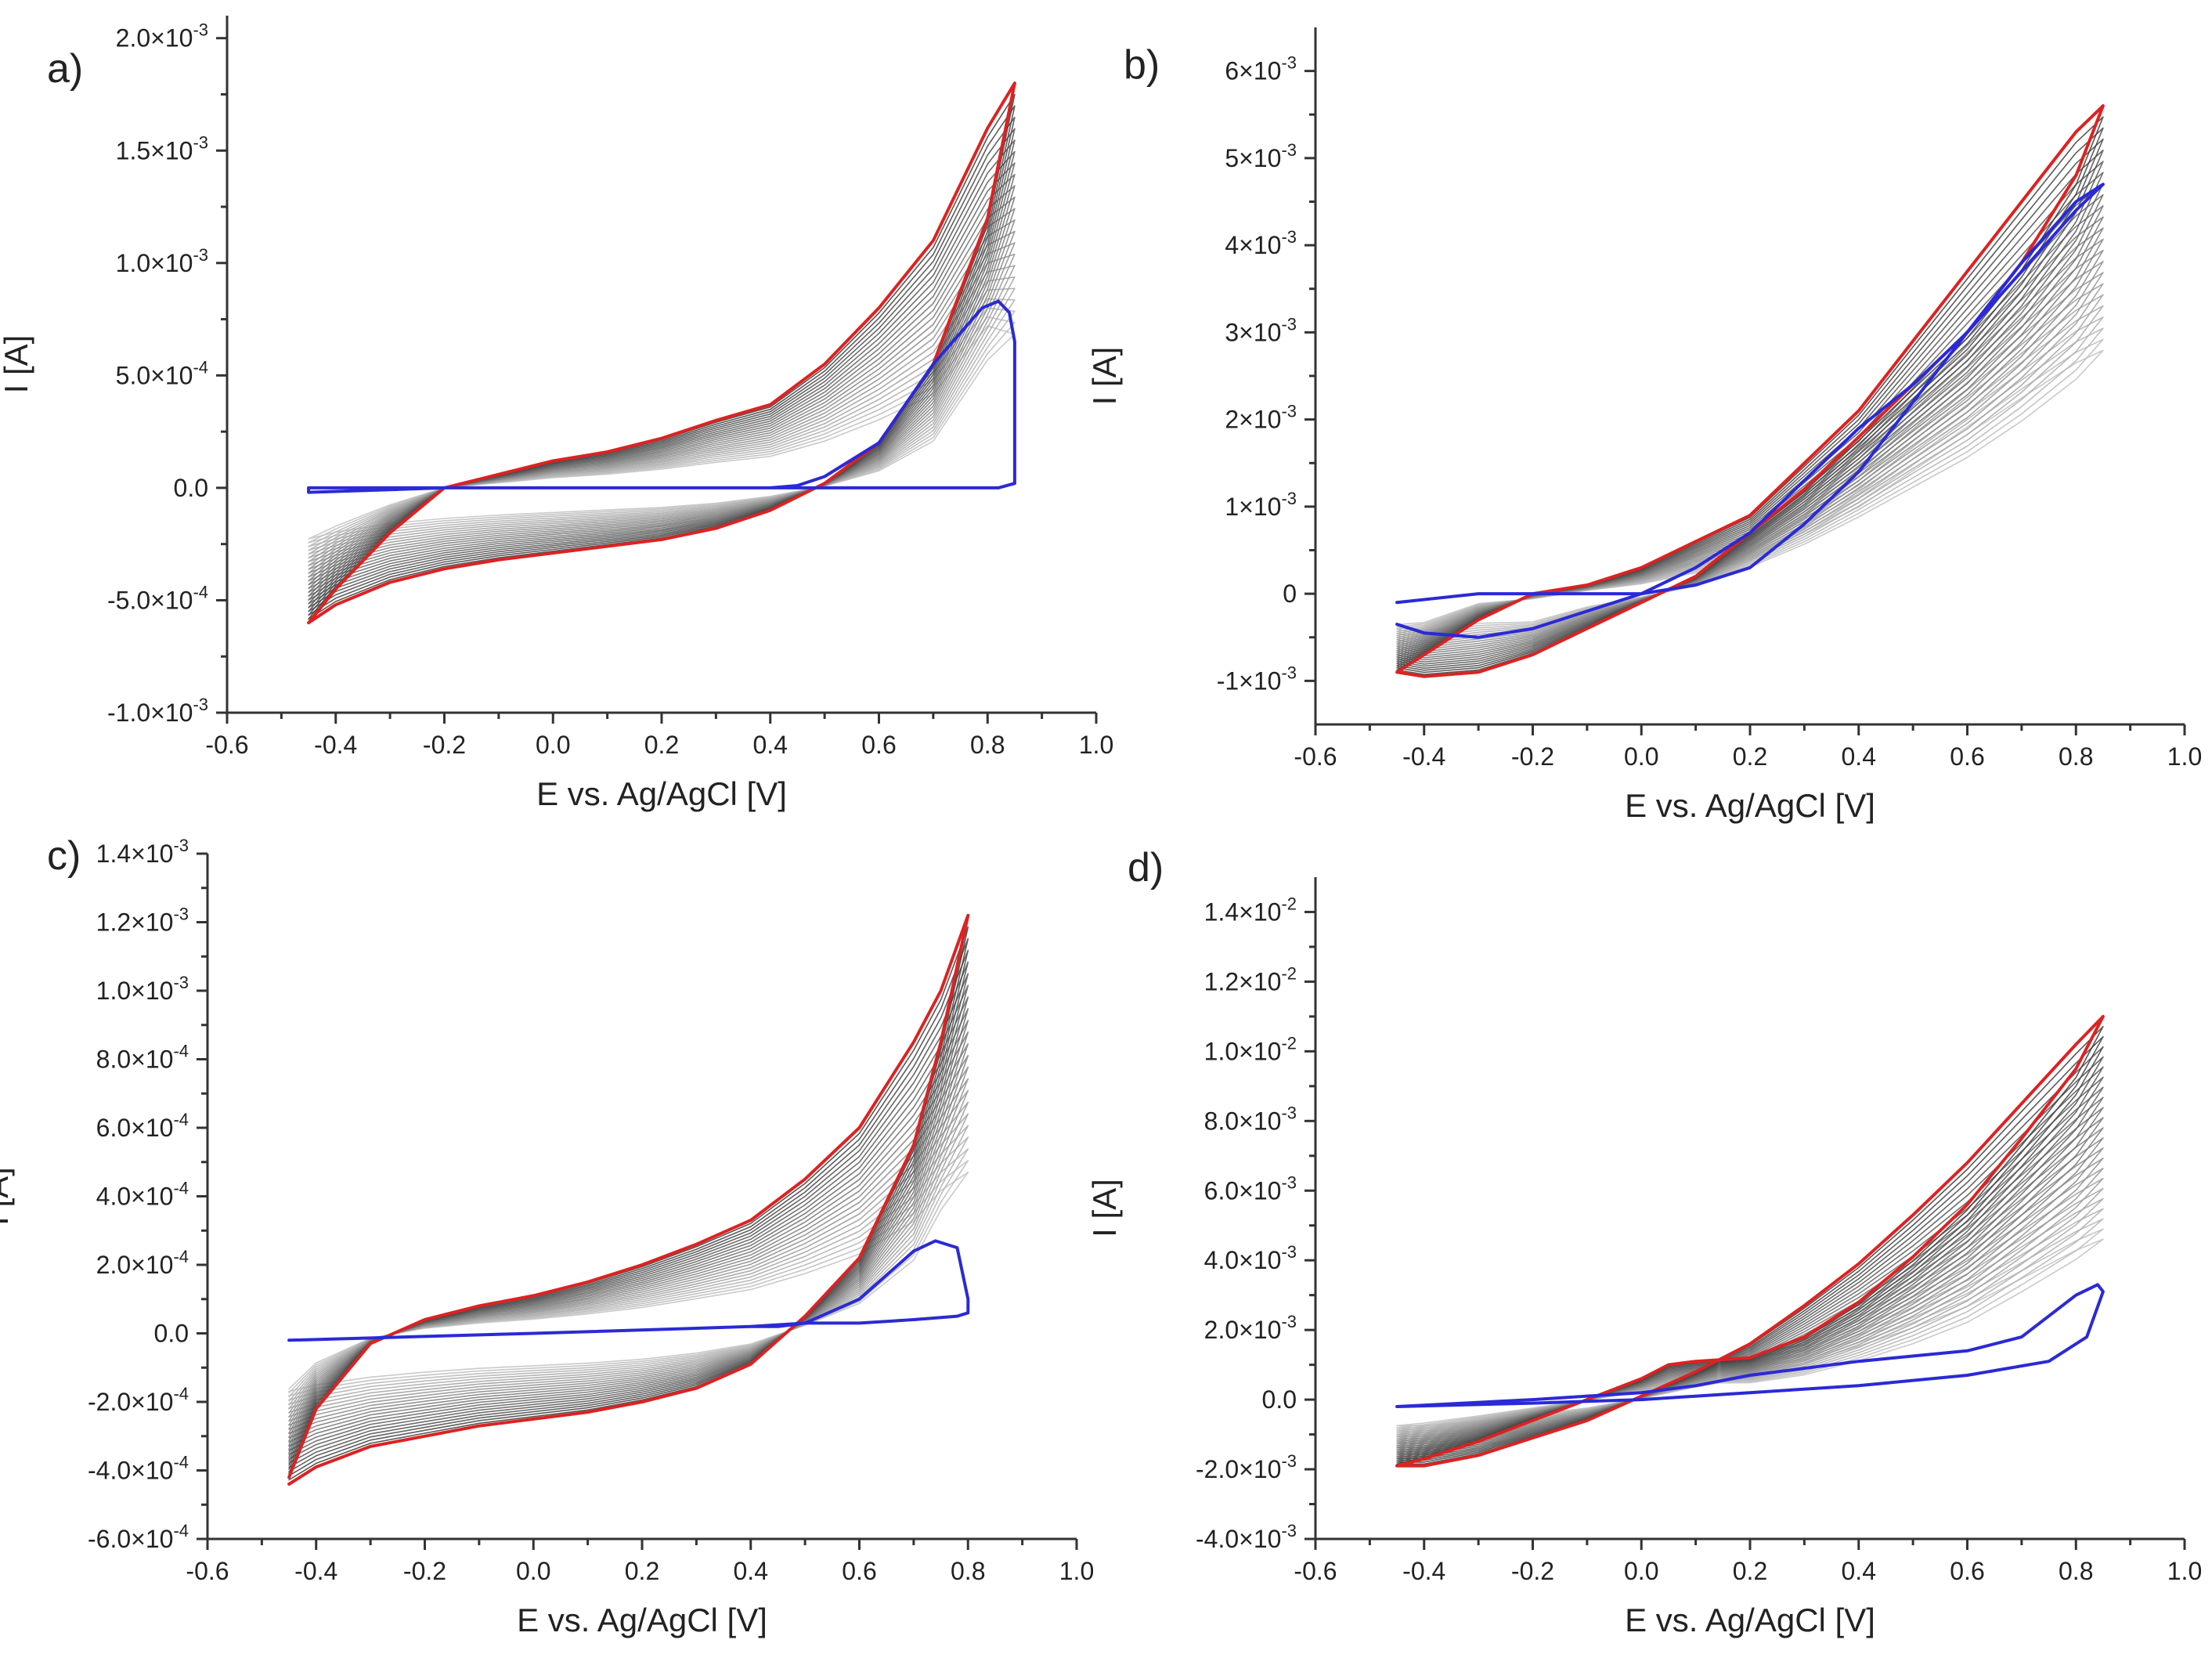 The width and height of the screenshot is (2212, 1676). What do you see at coordinates (64, 856) in the screenshot?
I see `panel-label-c: c)` at bounding box center [64, 856].